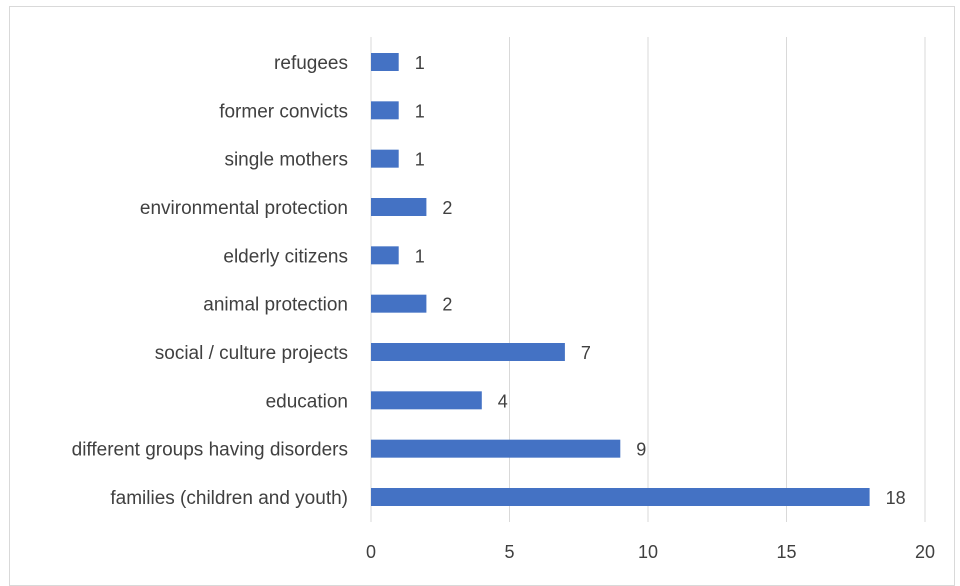  What do you see at coordinates (210, 450) in the screenshot?
I see `category-label: different groups having disorders` at bounding box center [210, 450].